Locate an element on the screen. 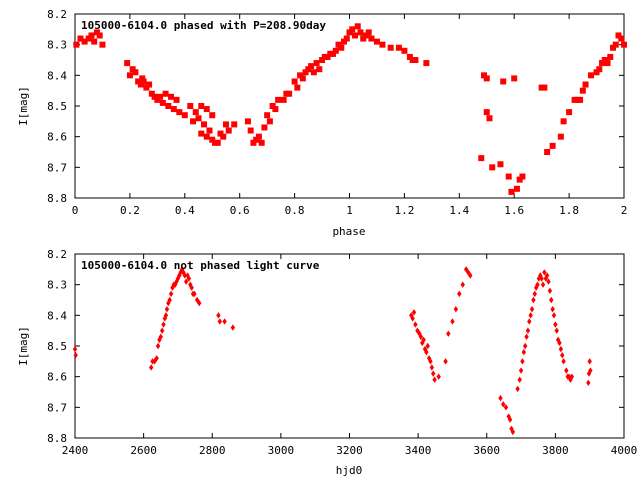 This screenshot has height=480, width=640. phased-y-tick-label: 8.7 is located at coordinates (57, 167).